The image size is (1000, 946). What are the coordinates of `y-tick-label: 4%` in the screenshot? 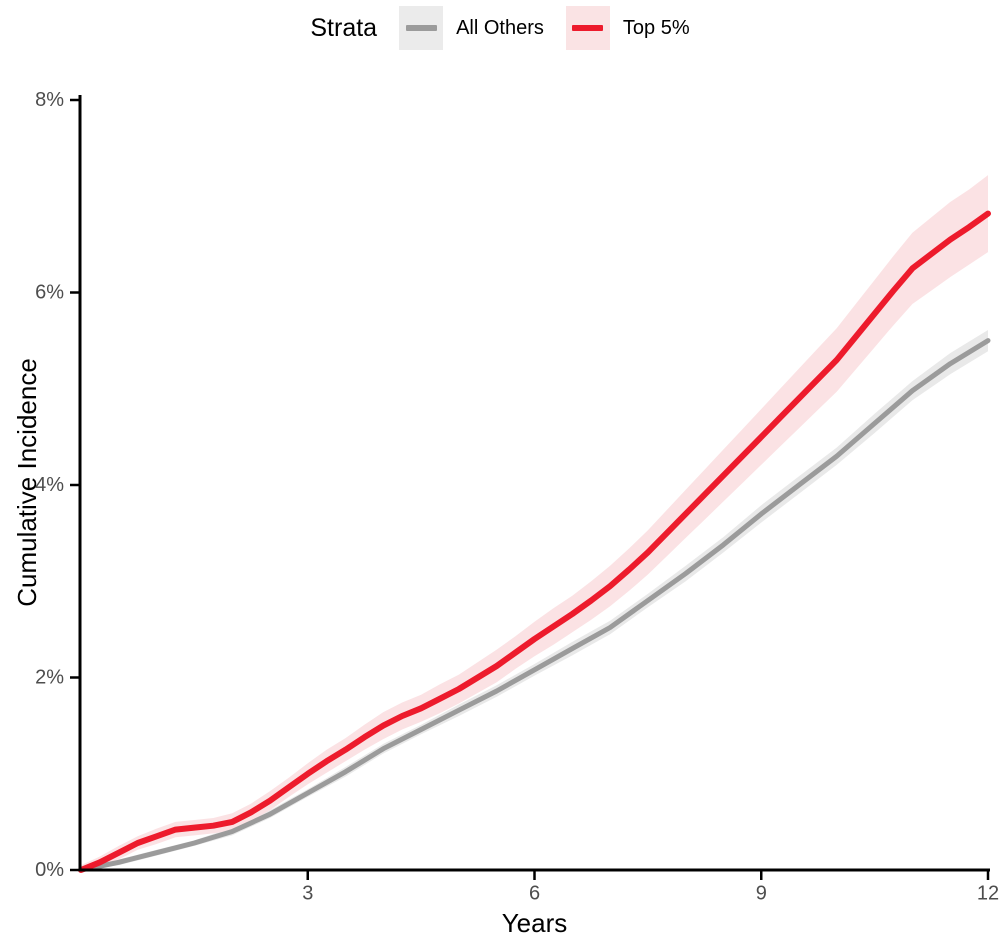 It's located at (49, 485).